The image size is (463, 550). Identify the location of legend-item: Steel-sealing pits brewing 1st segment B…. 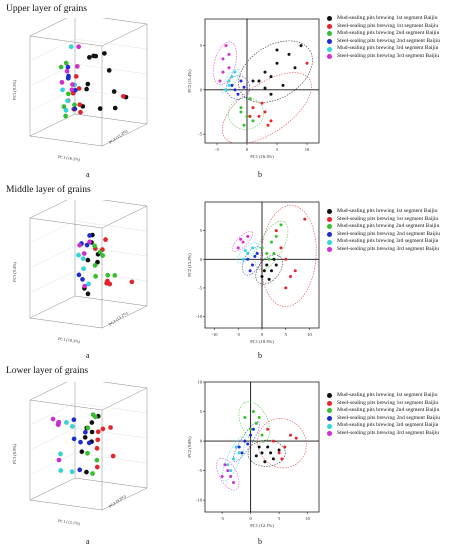
(383, 404).